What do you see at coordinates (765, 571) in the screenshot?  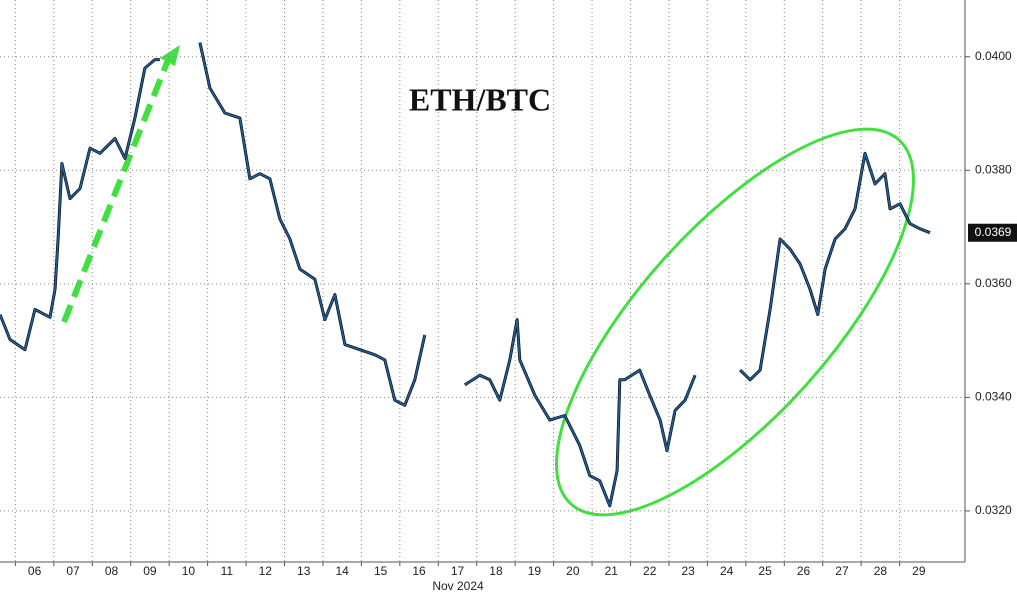 I see `x-tick-label: 25` at bounding box center [765, 571].